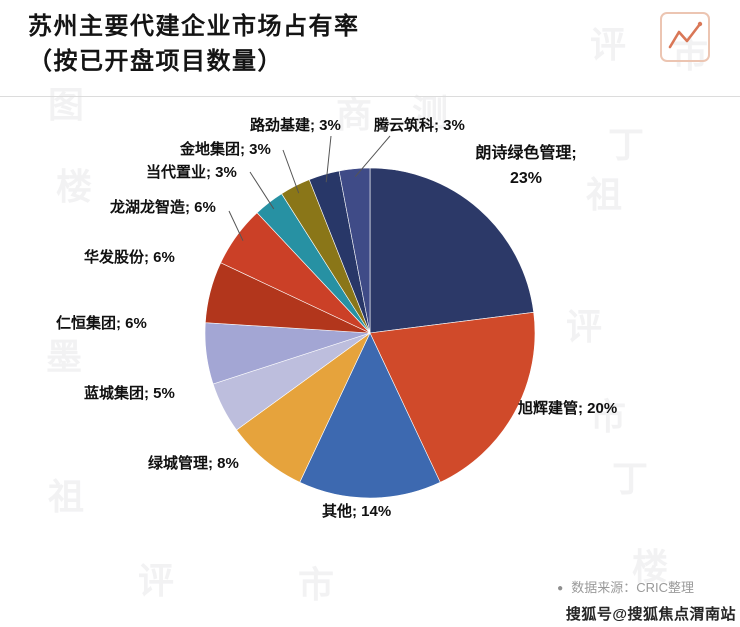 The image size is (740, 627). I want to click on pie-label: 其他; 14%, so click(357, 511).